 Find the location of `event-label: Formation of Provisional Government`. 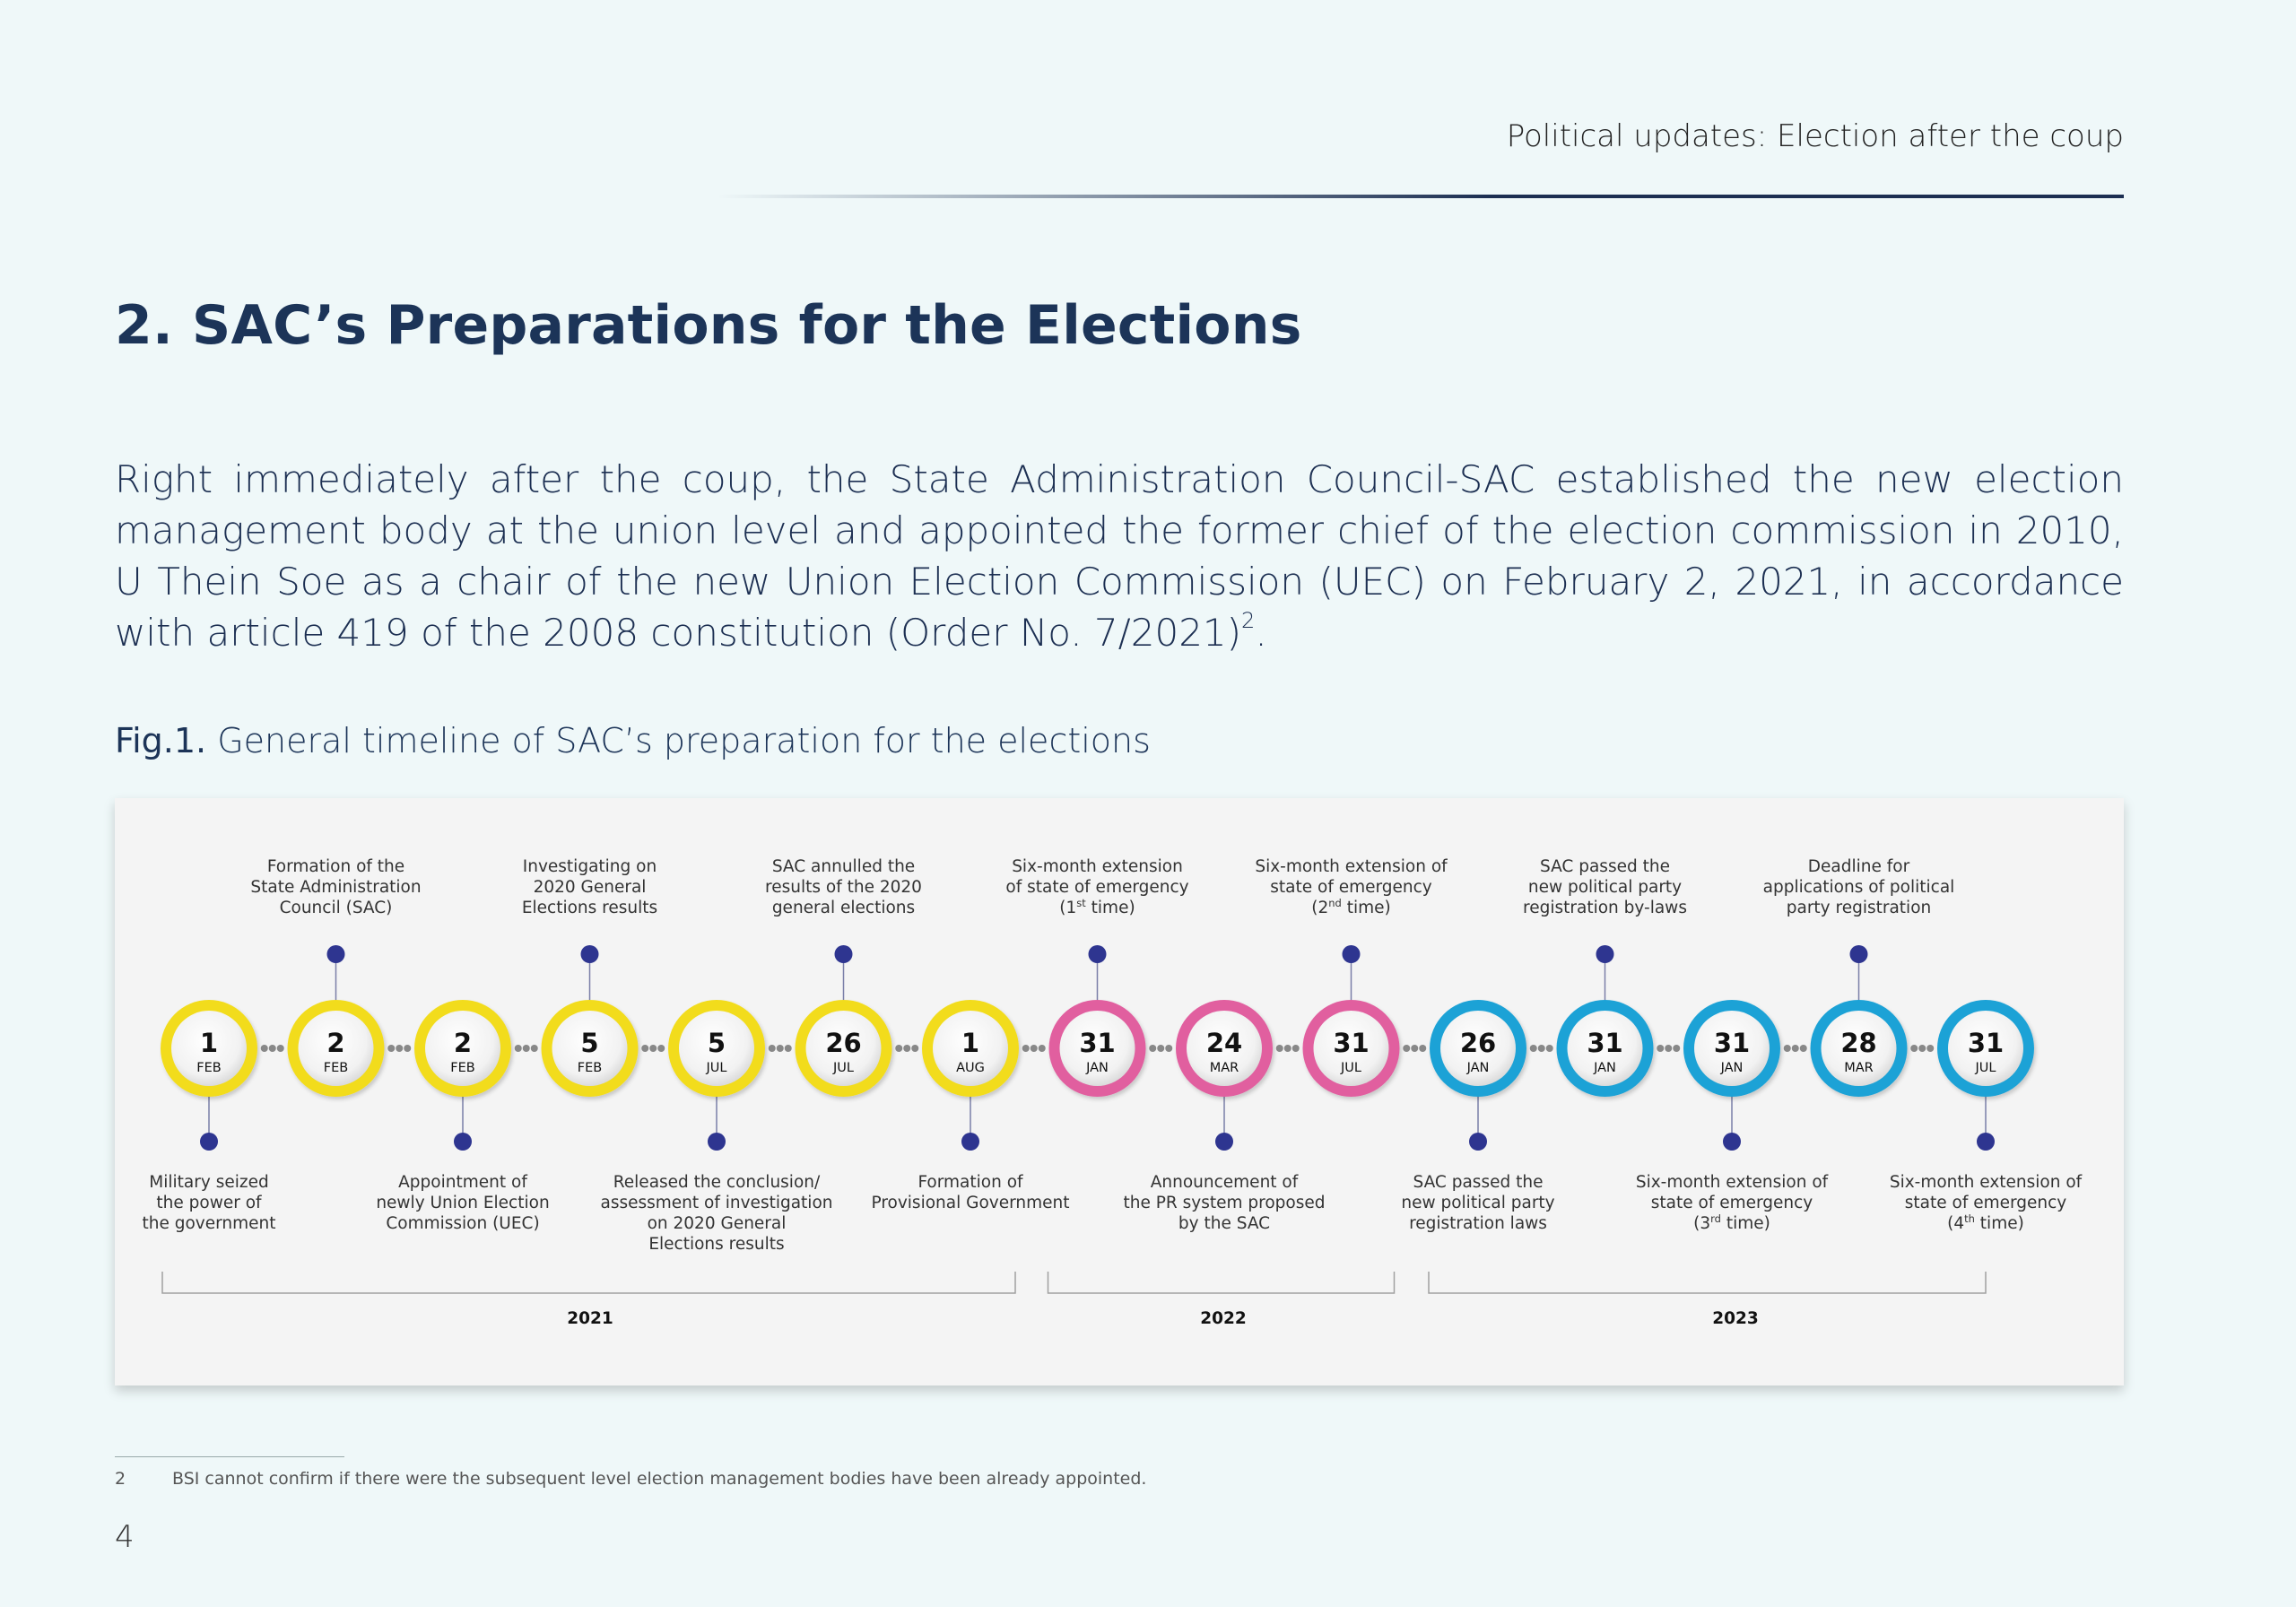

event-label: Formation of Provisional Government is located at coordinates (971, 1193).